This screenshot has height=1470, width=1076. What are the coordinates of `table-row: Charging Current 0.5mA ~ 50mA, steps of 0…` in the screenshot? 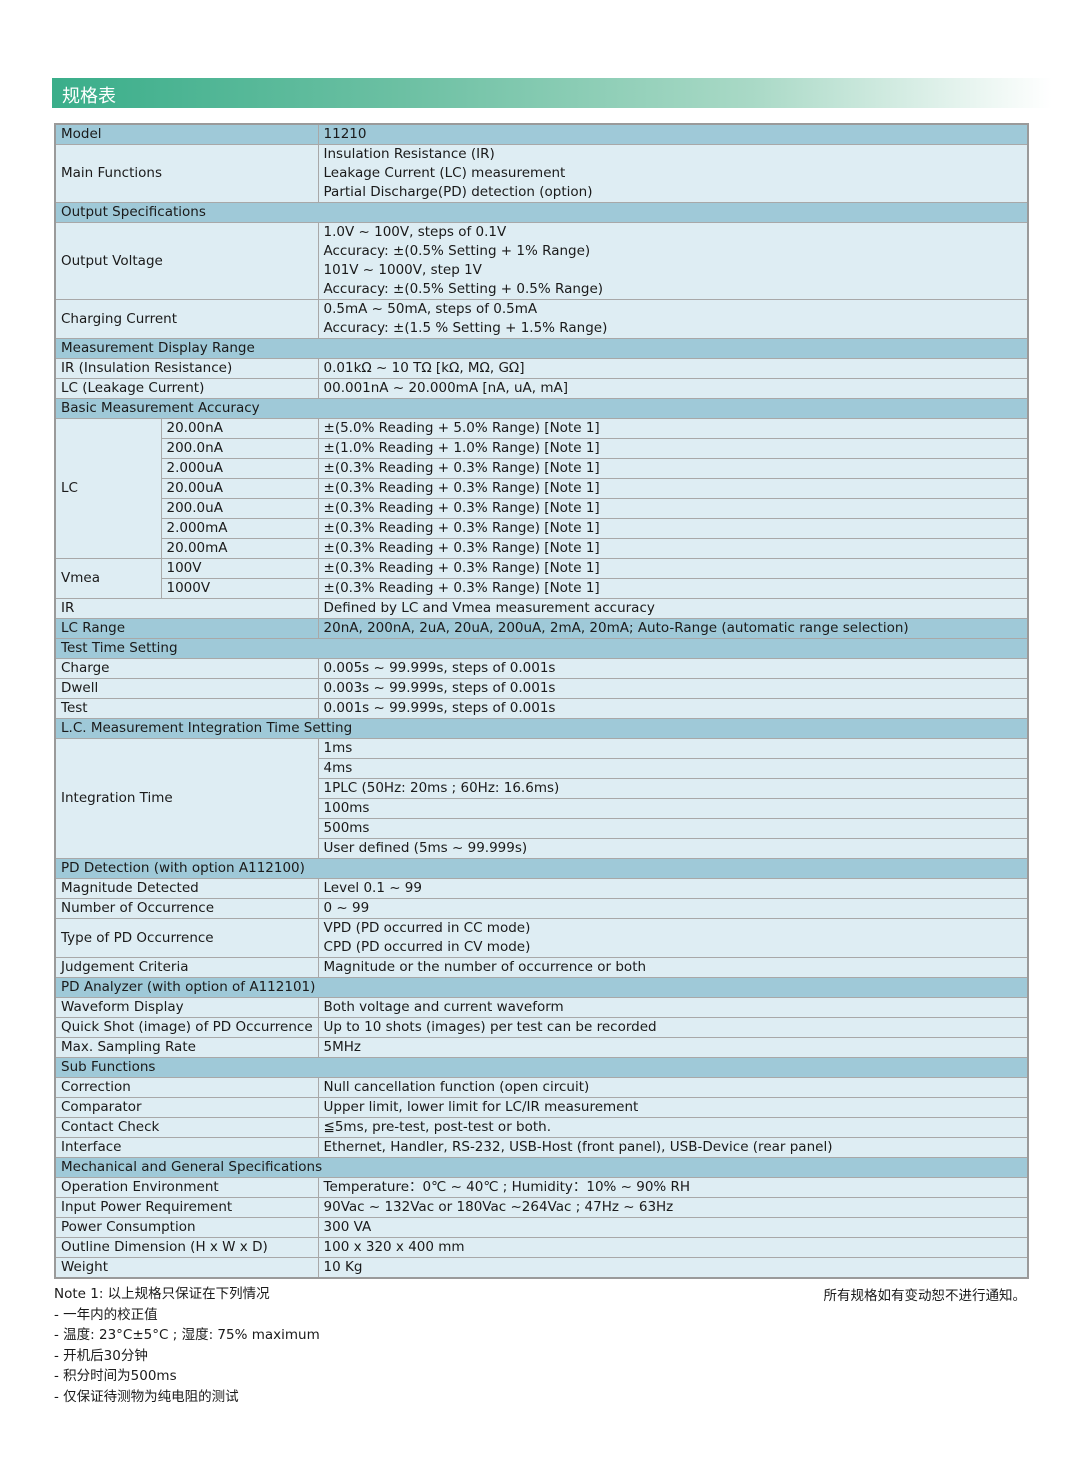 It's located at (541, 319).